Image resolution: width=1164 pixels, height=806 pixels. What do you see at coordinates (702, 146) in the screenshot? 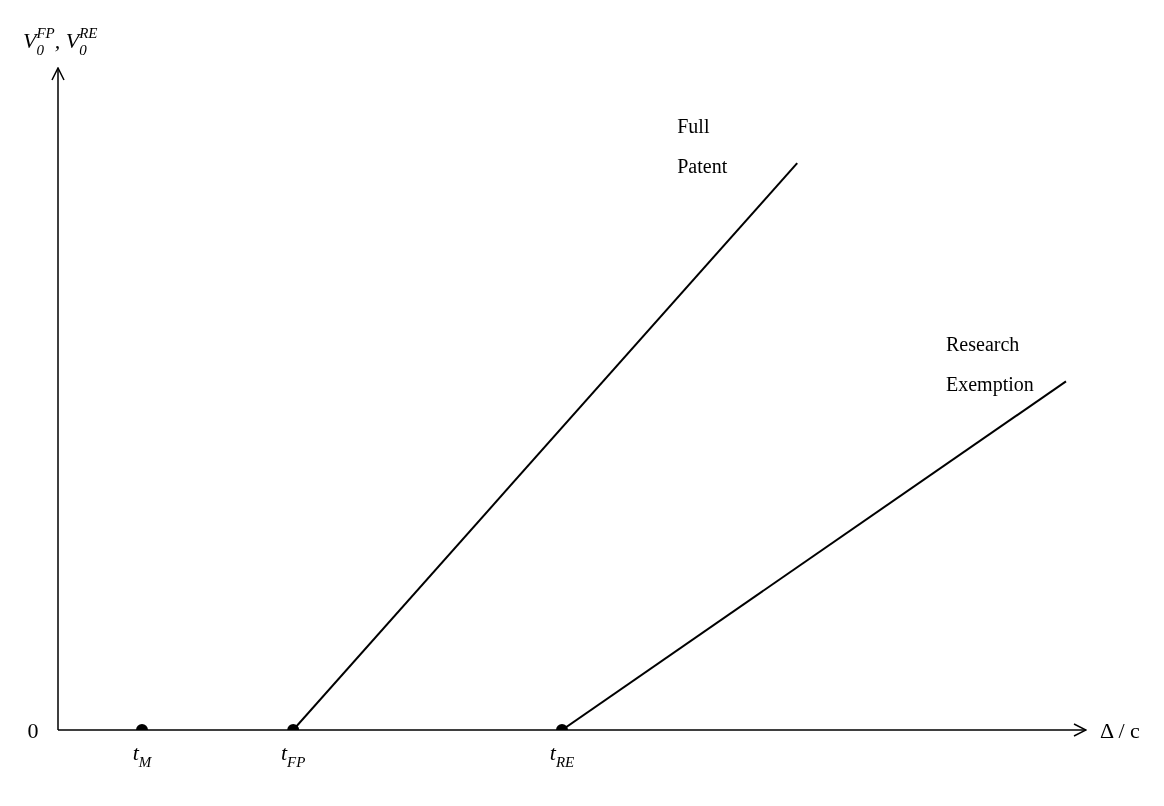
I see `text: Full Patent` at bounding box center [702, 146].